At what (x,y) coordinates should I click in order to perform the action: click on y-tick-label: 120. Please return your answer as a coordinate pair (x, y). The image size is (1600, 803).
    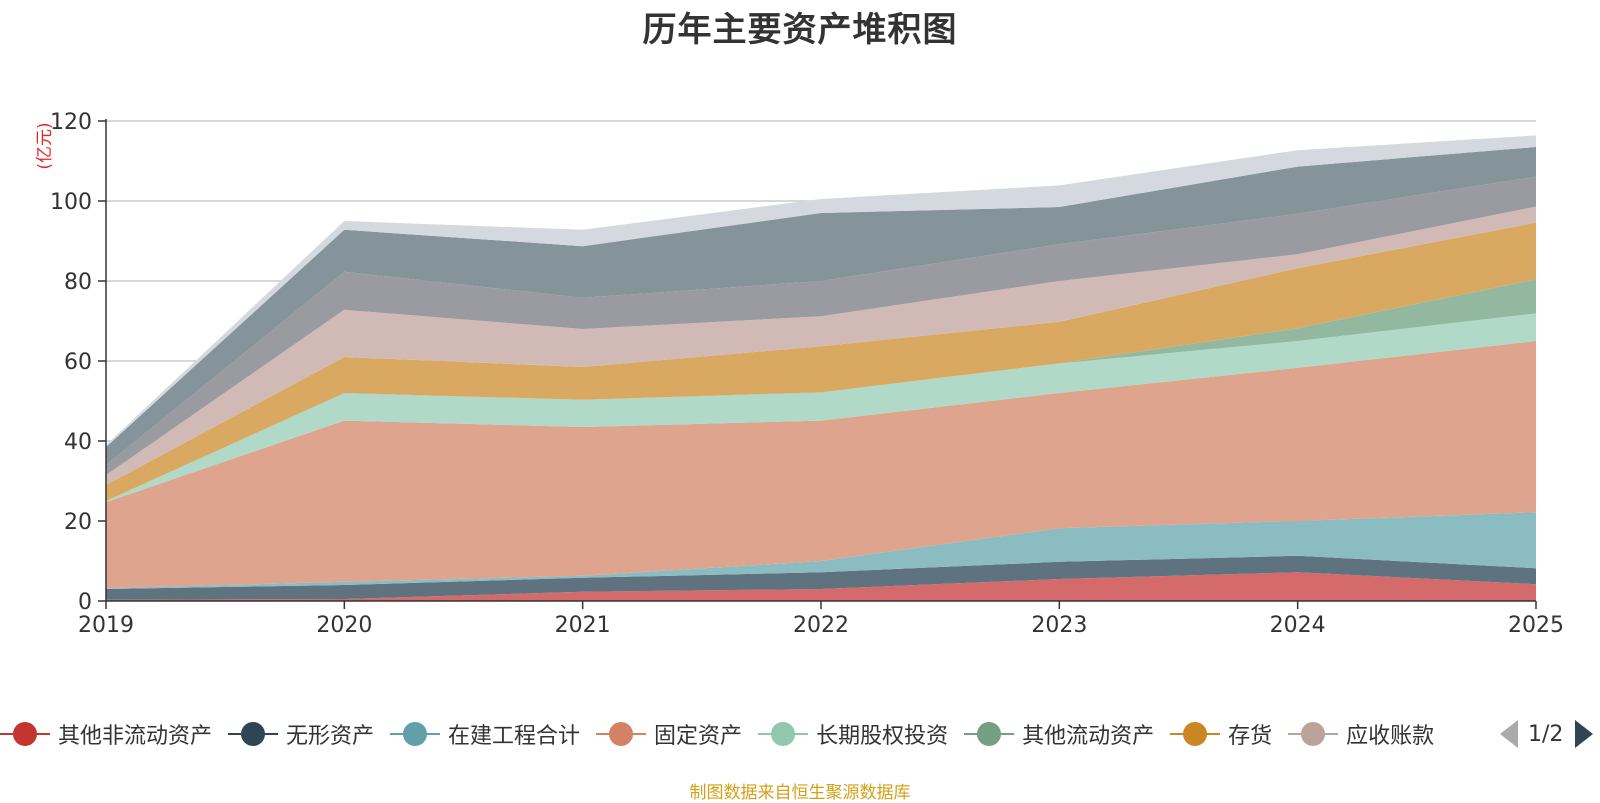
    Looking at the image, I should click on (71, 122).